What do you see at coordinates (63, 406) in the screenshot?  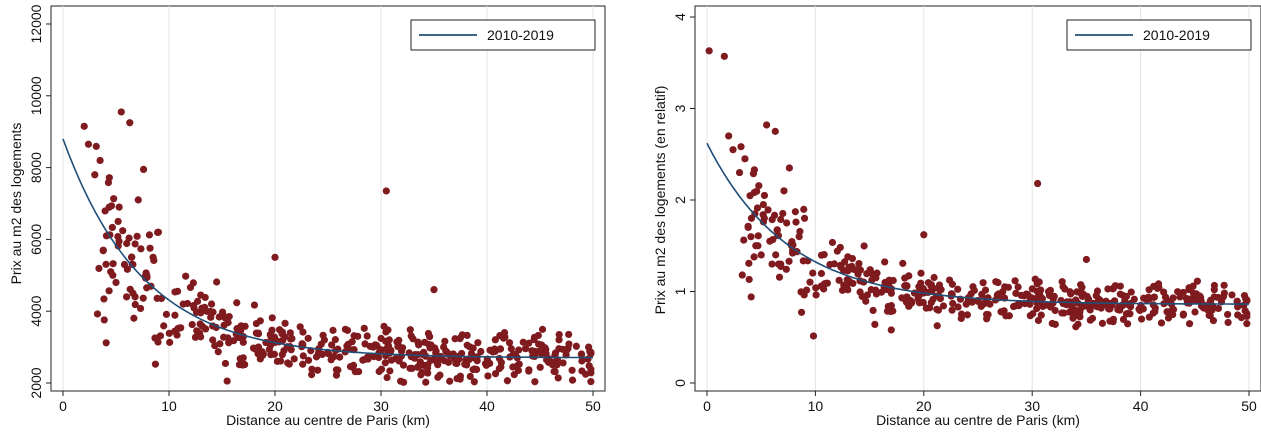 I see `x-tick-label: 0` at bounding box center [63, 406].